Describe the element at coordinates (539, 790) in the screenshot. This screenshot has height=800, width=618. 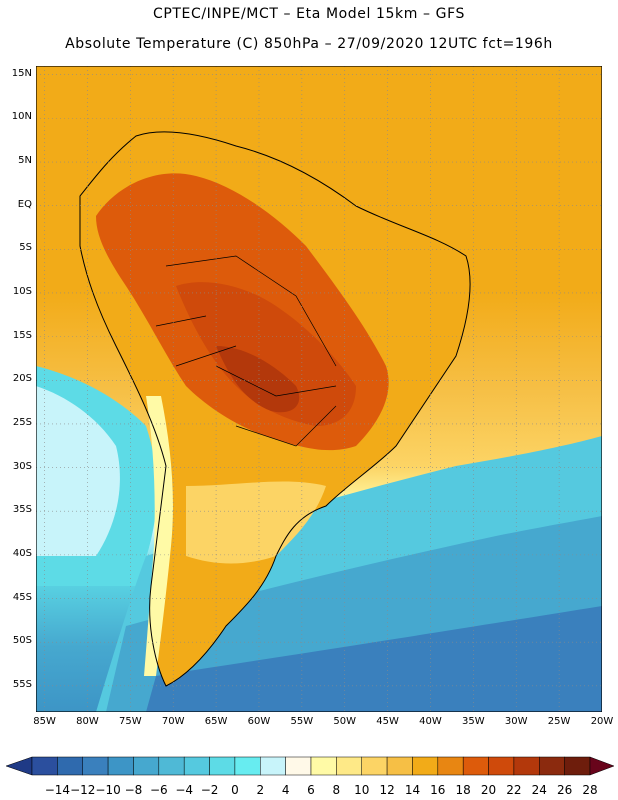
I see `colorbar-label: 24` at that location.